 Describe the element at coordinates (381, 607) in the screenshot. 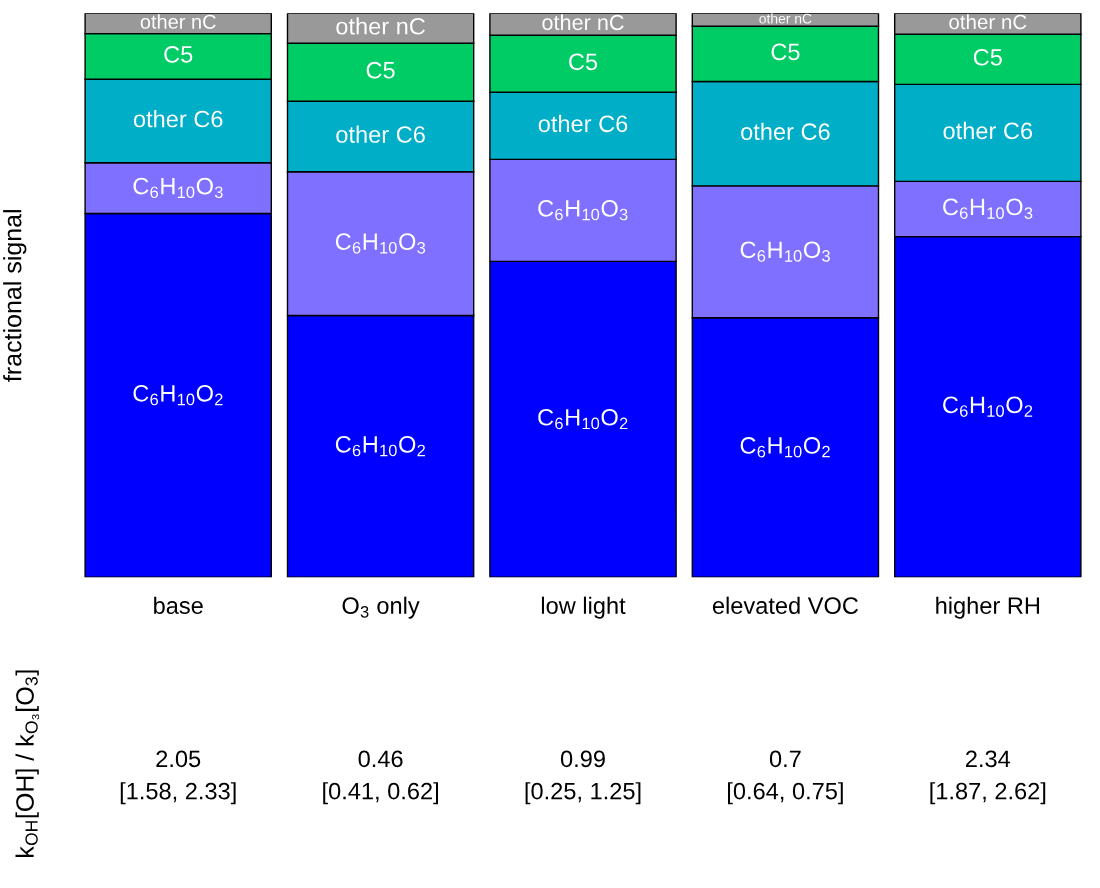

I see `x-tick-label: O$_{3}$ only` at that location.